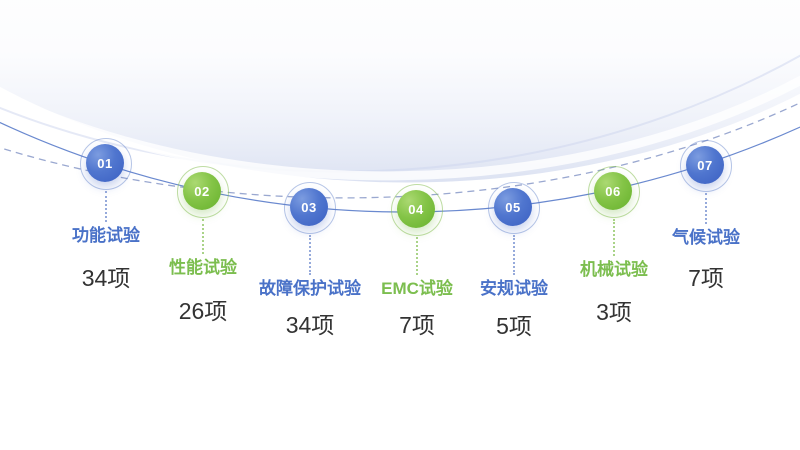 The height and width of the screenshot is (450, 800). I want to click on node-number: 01, so click(105, 163).